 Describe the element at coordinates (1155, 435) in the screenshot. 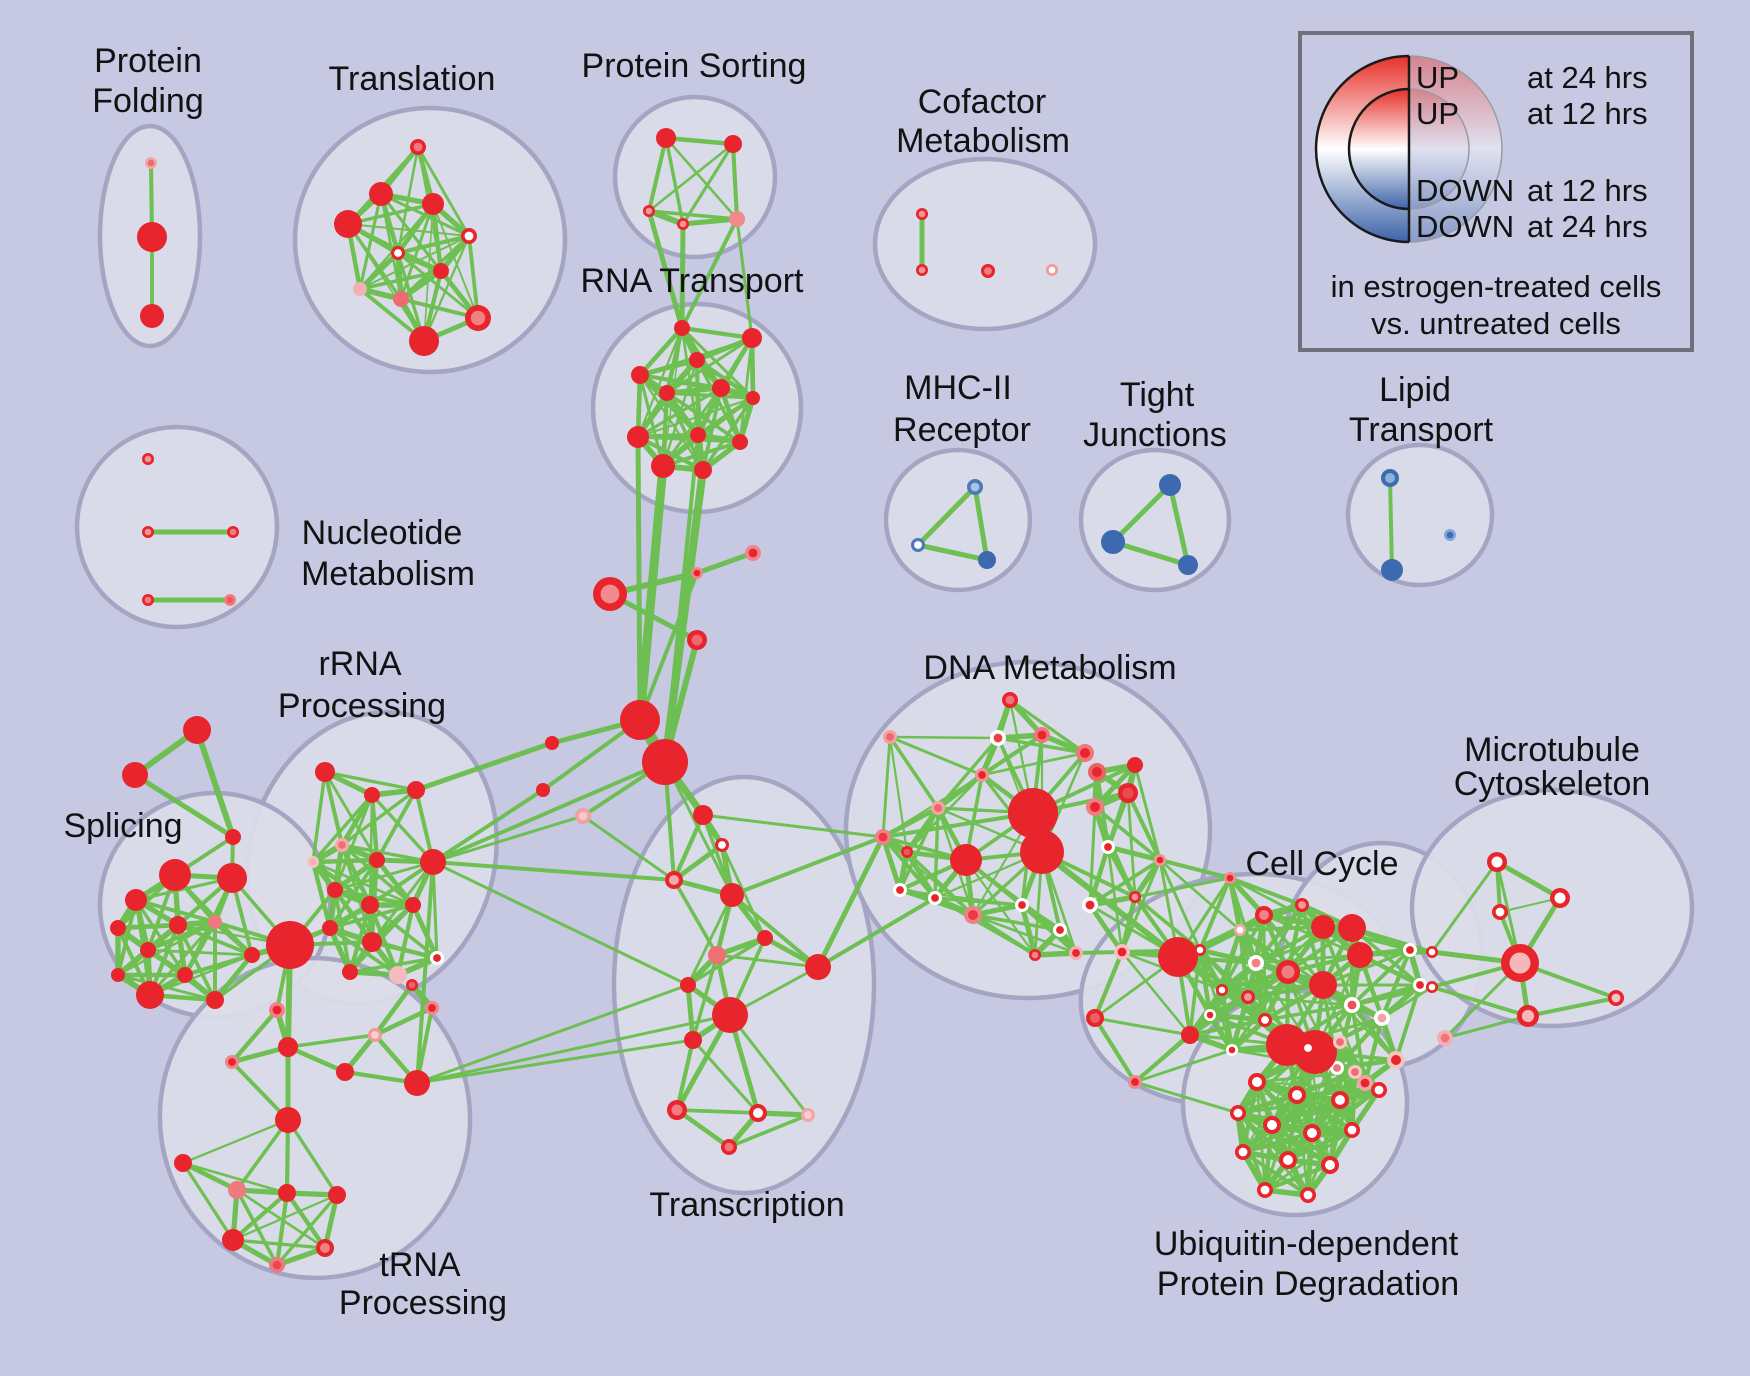

I see `cluster-label: Junctions` at that location.